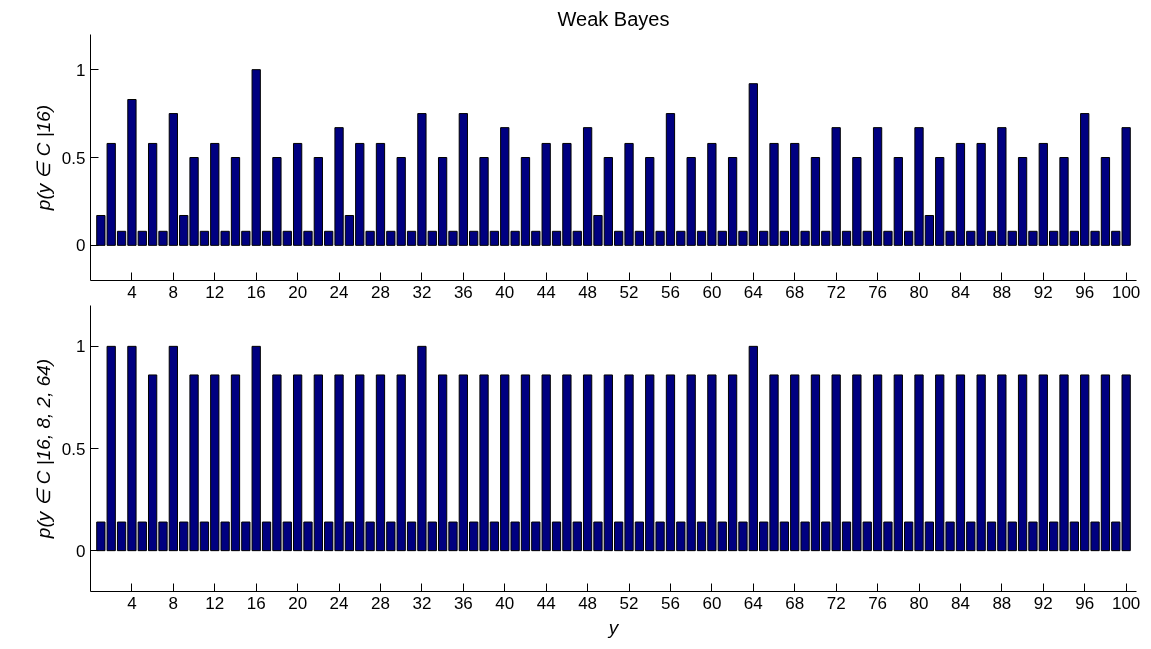  What do you see at coordinates (613, 18) in the screenshot?
I see `chart-title: Weak Bayes` at bounding box center [613, 18].